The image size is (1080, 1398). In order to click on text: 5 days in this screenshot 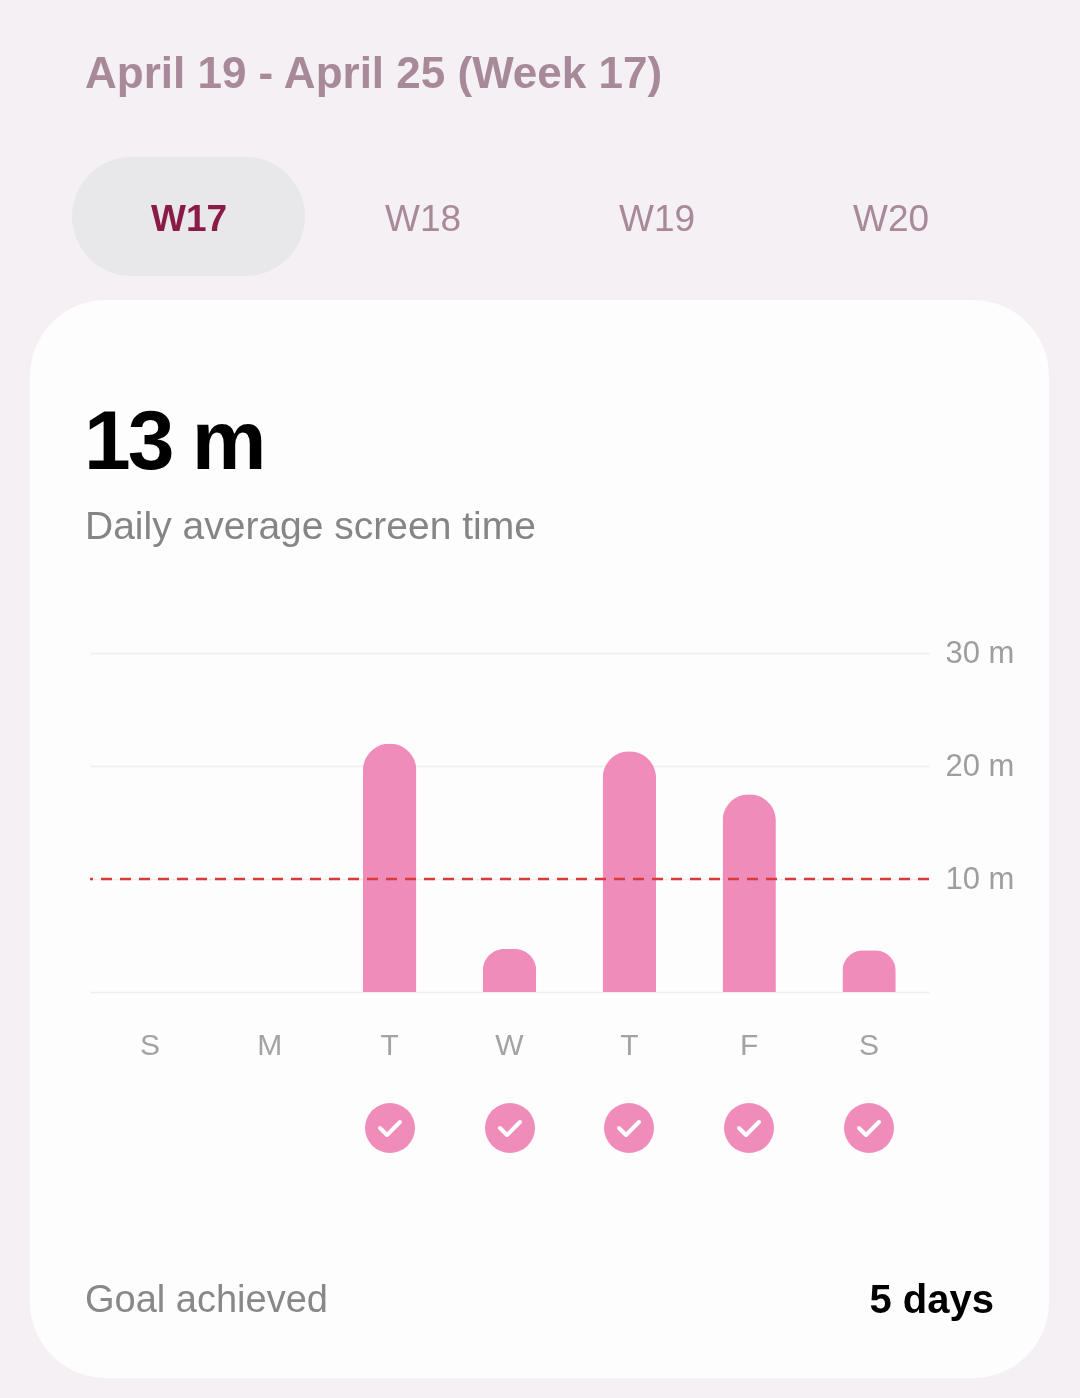, I will do `click(931, 1299)`.